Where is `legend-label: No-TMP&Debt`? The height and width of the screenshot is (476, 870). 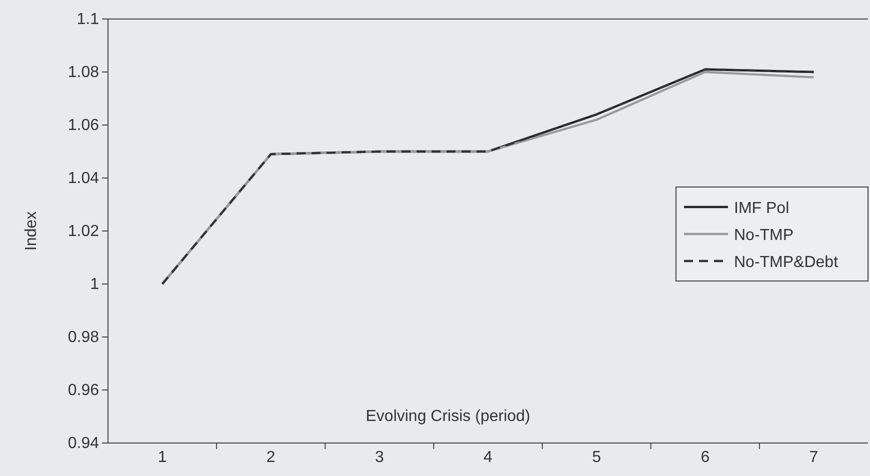 legend-label: No-TMP&Debt is located at coordinates (786, 262).